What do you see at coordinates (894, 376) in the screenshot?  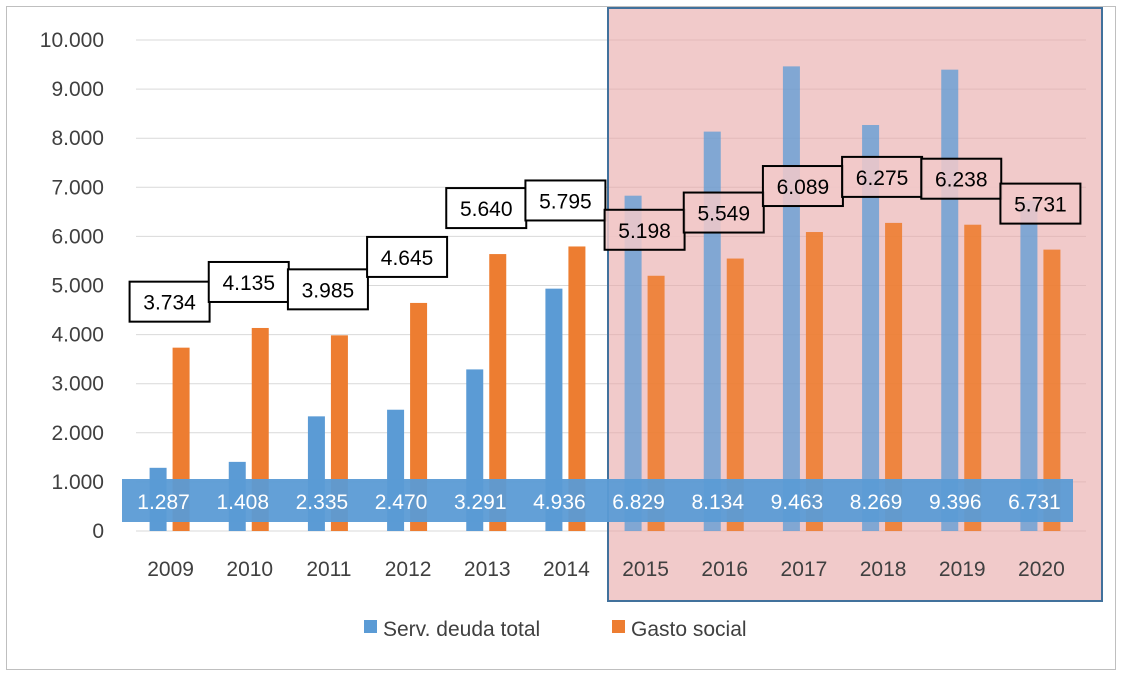 I see `bar-gasto-social-2018` at bounding box center [894, 376].